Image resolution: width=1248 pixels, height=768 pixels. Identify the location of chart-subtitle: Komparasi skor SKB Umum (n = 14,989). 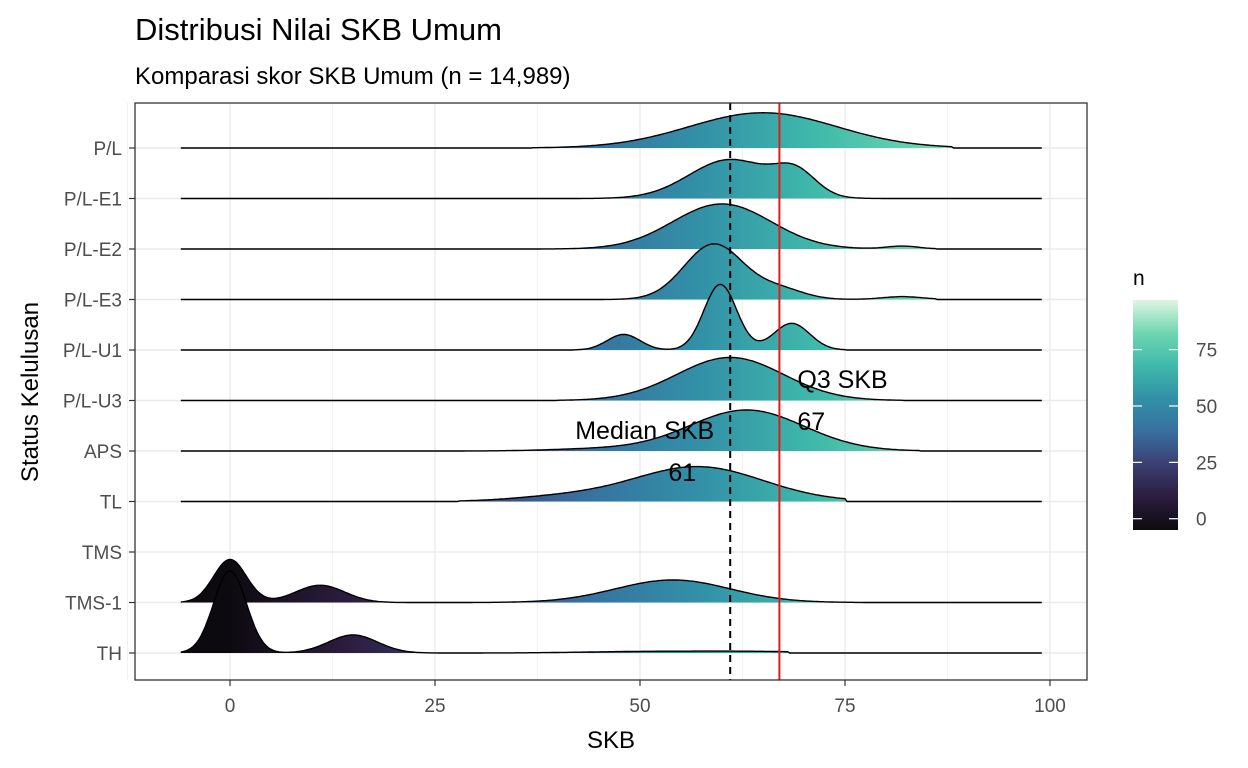
(353, 76).